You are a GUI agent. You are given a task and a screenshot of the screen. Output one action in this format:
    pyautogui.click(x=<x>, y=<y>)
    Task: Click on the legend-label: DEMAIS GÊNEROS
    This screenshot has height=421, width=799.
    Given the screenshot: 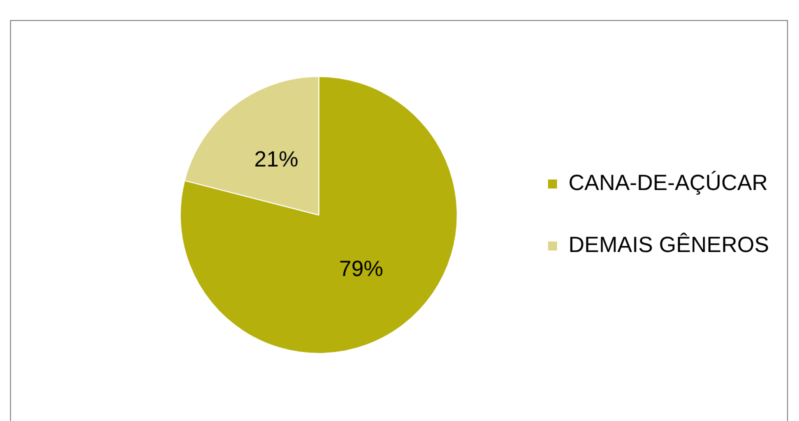 What is the action you would take?
    pyautogui.click(x=669, y=245)
    